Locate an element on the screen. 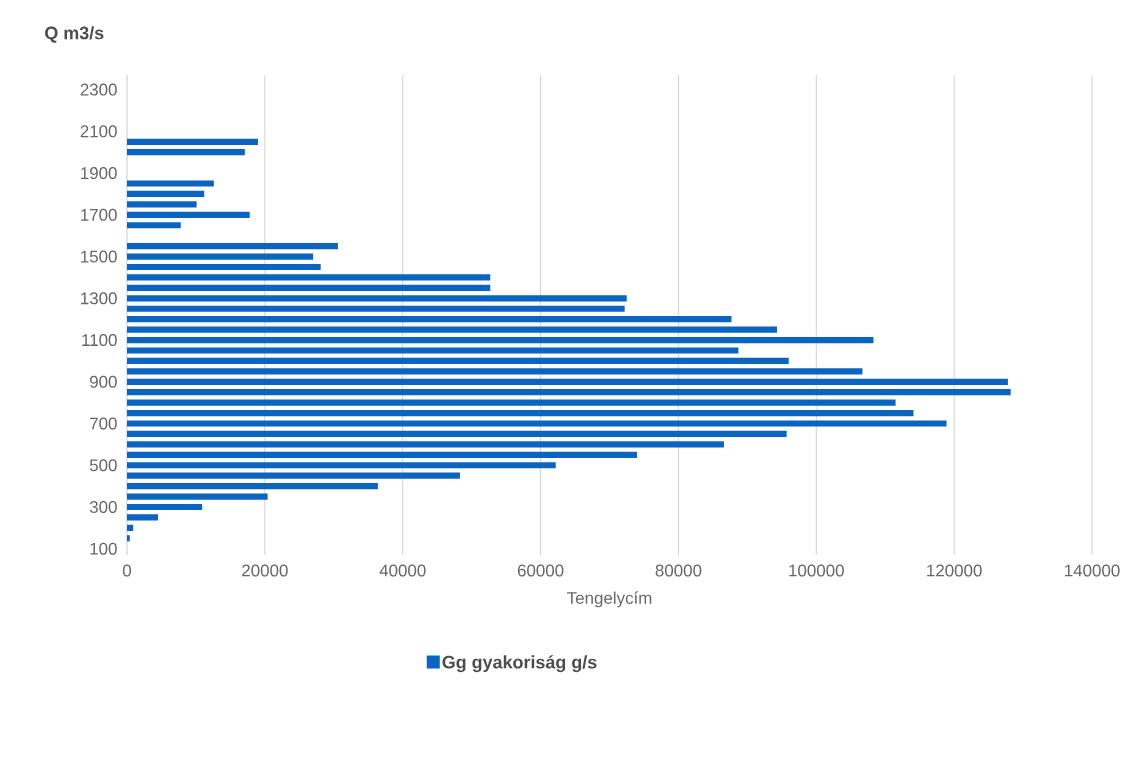 Image resolution: width=1146 pixels, height=764 pixels. y-tick-label: 1900 is located at coordinates (99, 173).